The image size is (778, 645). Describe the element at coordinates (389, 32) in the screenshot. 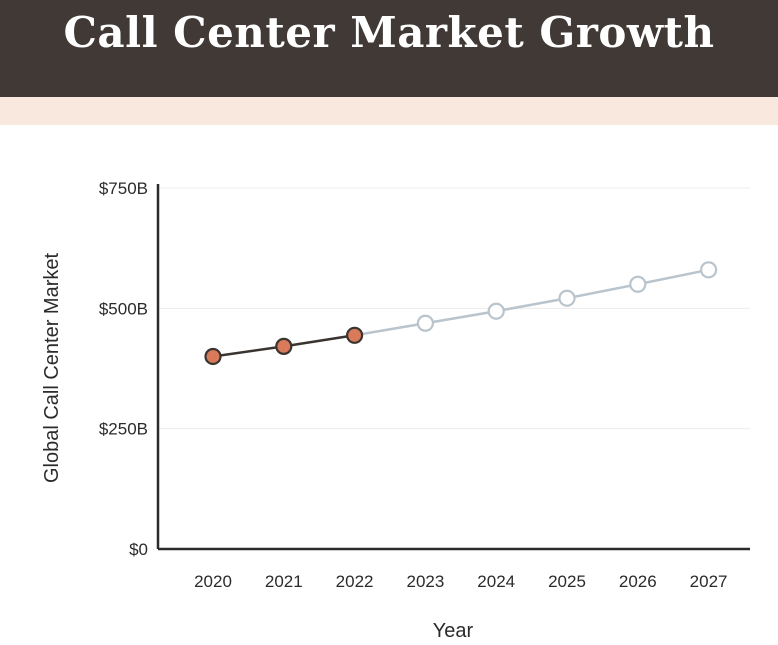

I see `chart-title: Call Center Market Growth` at that location.